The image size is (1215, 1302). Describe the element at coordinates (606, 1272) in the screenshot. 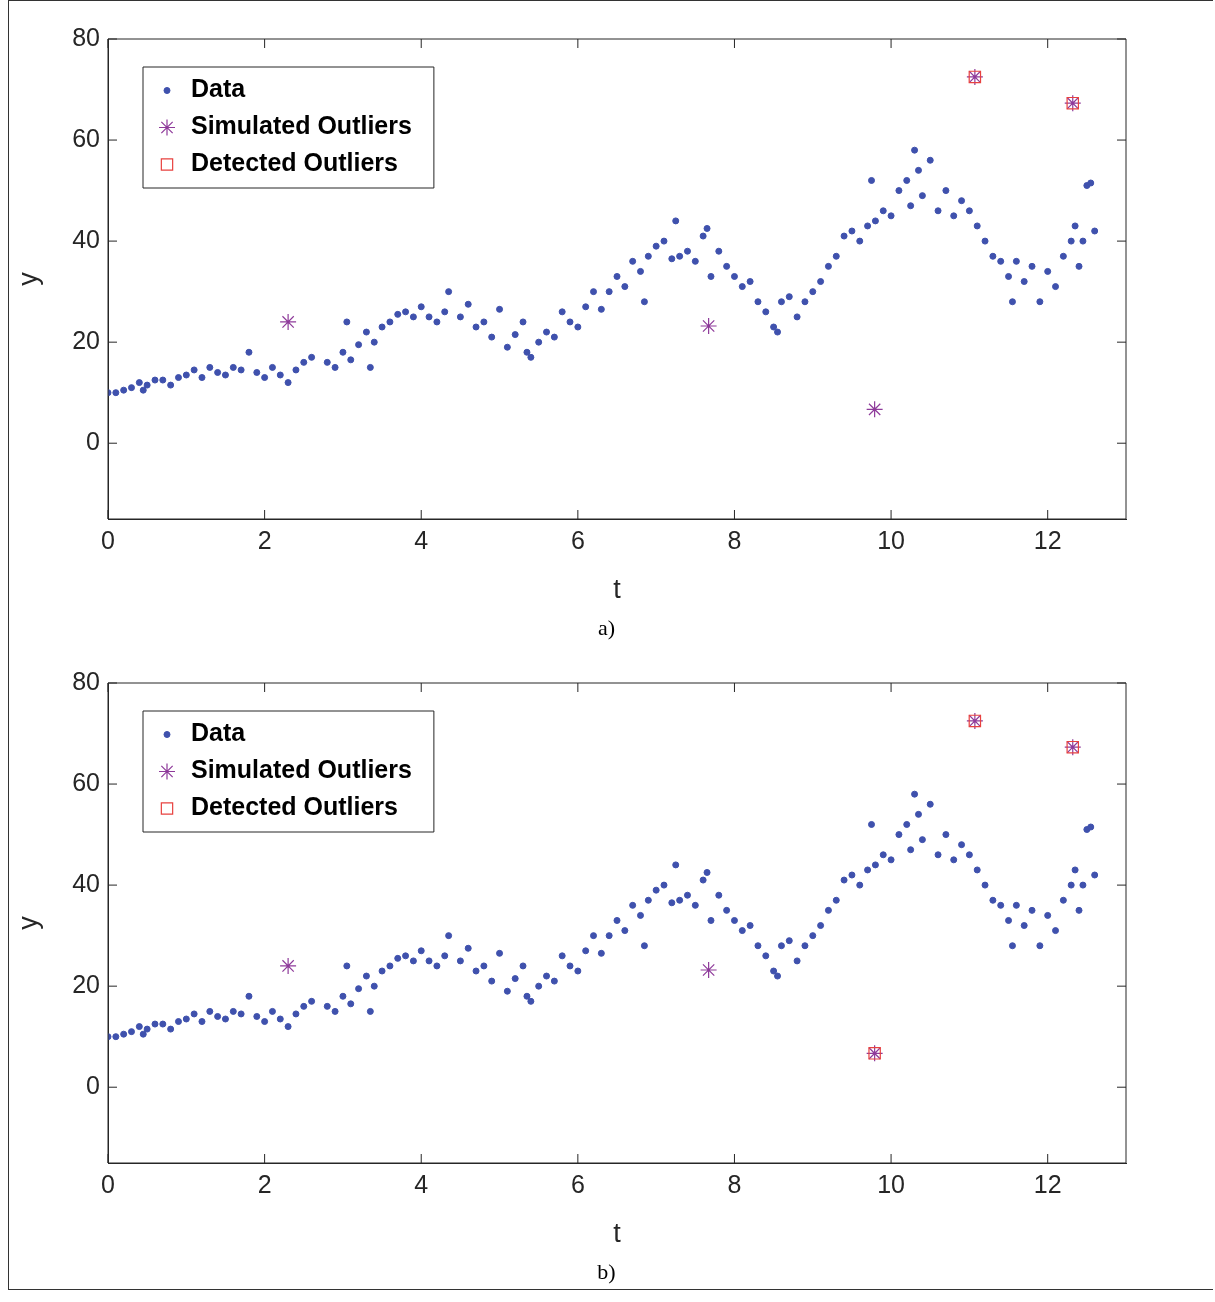

I see `text: b)` at that location.